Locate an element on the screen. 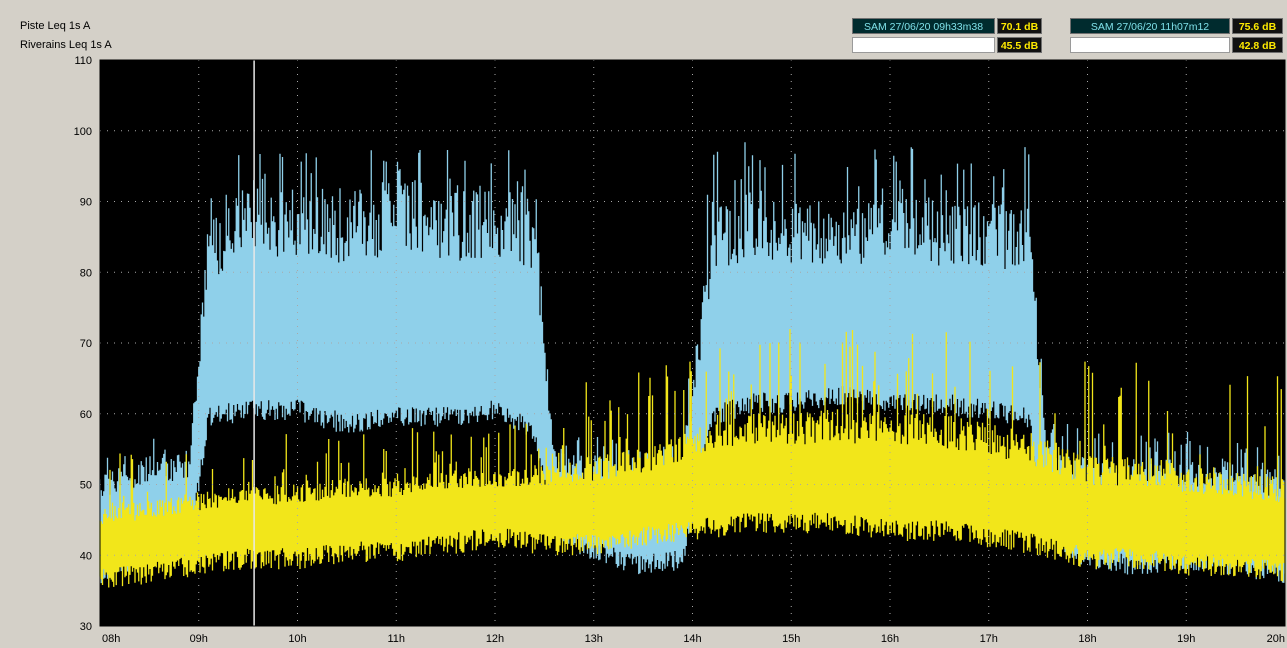  riverains-cursor2-datetime-empty is located at coordinates (1150, 45).